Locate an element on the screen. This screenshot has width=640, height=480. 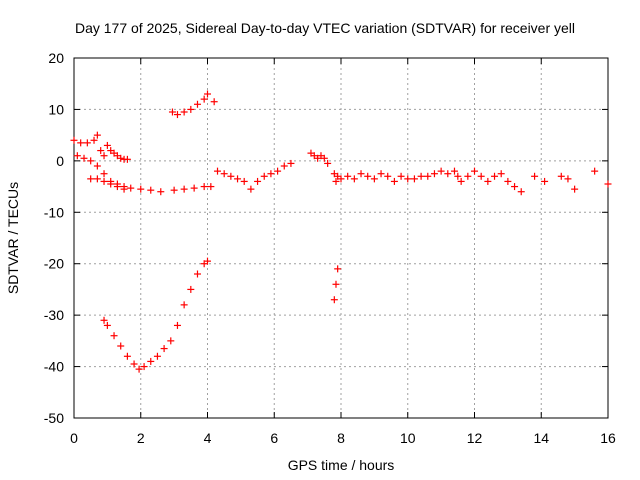
y-tick-label: -50 is located at coordinates (54, 418).